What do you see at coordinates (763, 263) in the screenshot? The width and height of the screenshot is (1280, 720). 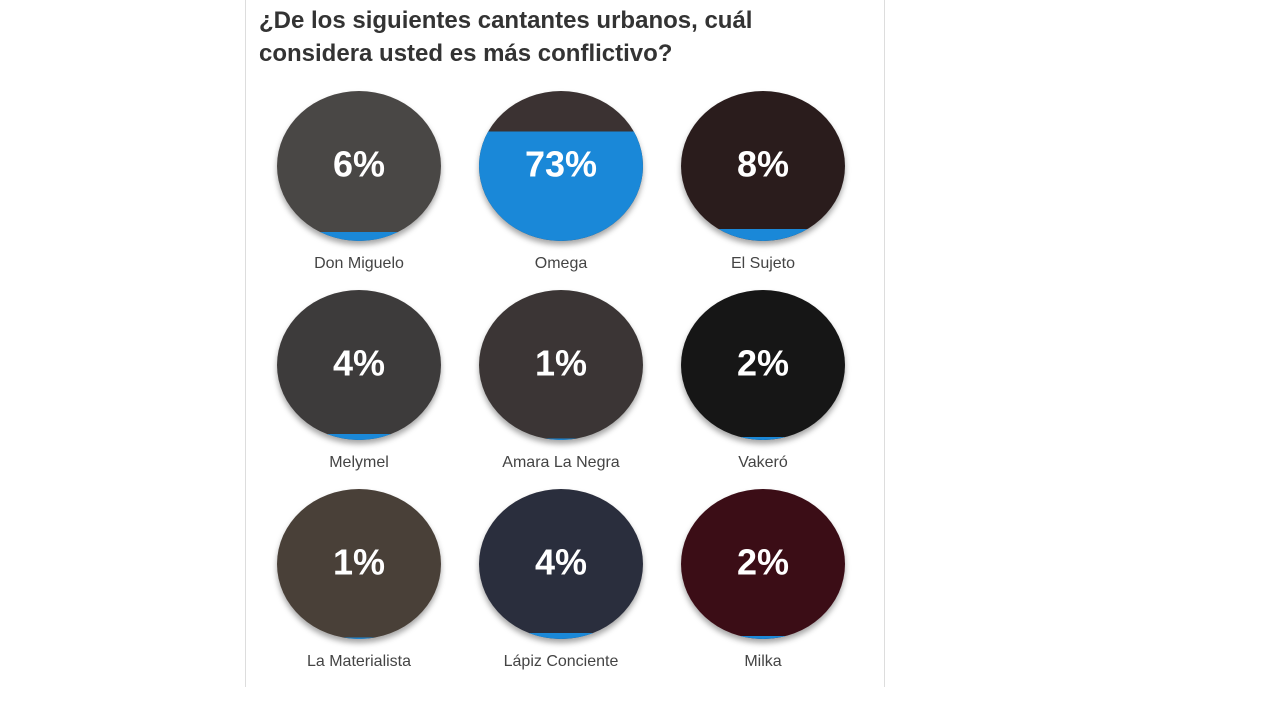 I see `option-name: El Sujeto` at bounding box center [763, 263].